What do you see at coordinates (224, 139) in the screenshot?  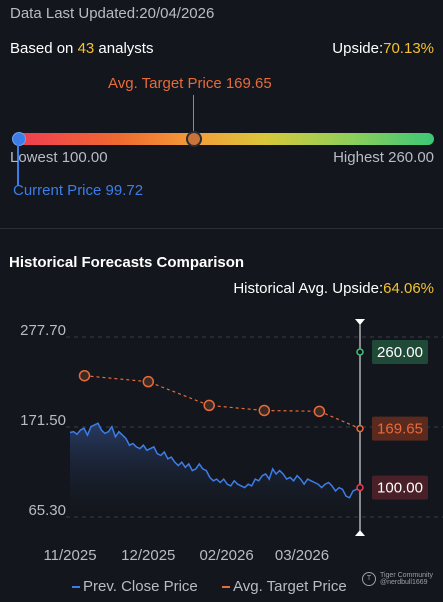 I see `price-range-bar` at bounding box center [224, 139].